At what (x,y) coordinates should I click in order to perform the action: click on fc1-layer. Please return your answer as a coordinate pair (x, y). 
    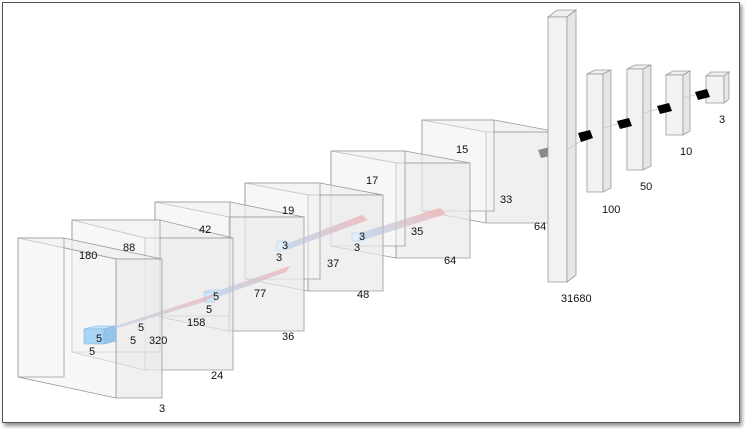
    Looking at the image, I should click on (599, 131).